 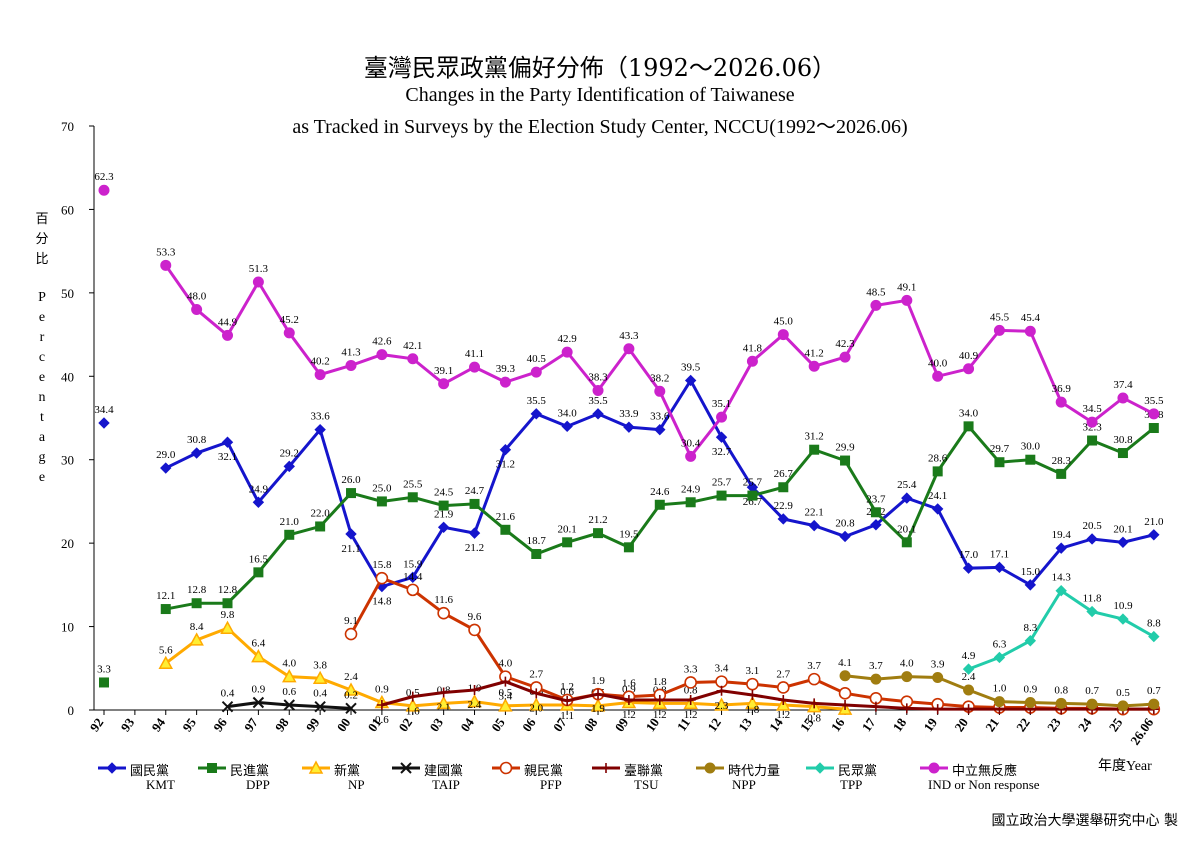 What do you see at coordinates (814, 666) in the screenshot?
I see `data-label: 3.7` at bounding box center [814, 666].